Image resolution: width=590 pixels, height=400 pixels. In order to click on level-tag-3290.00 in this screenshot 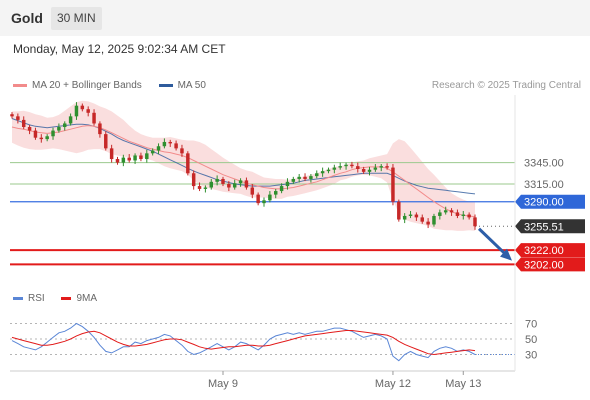, I will do `click(550, 201)`.